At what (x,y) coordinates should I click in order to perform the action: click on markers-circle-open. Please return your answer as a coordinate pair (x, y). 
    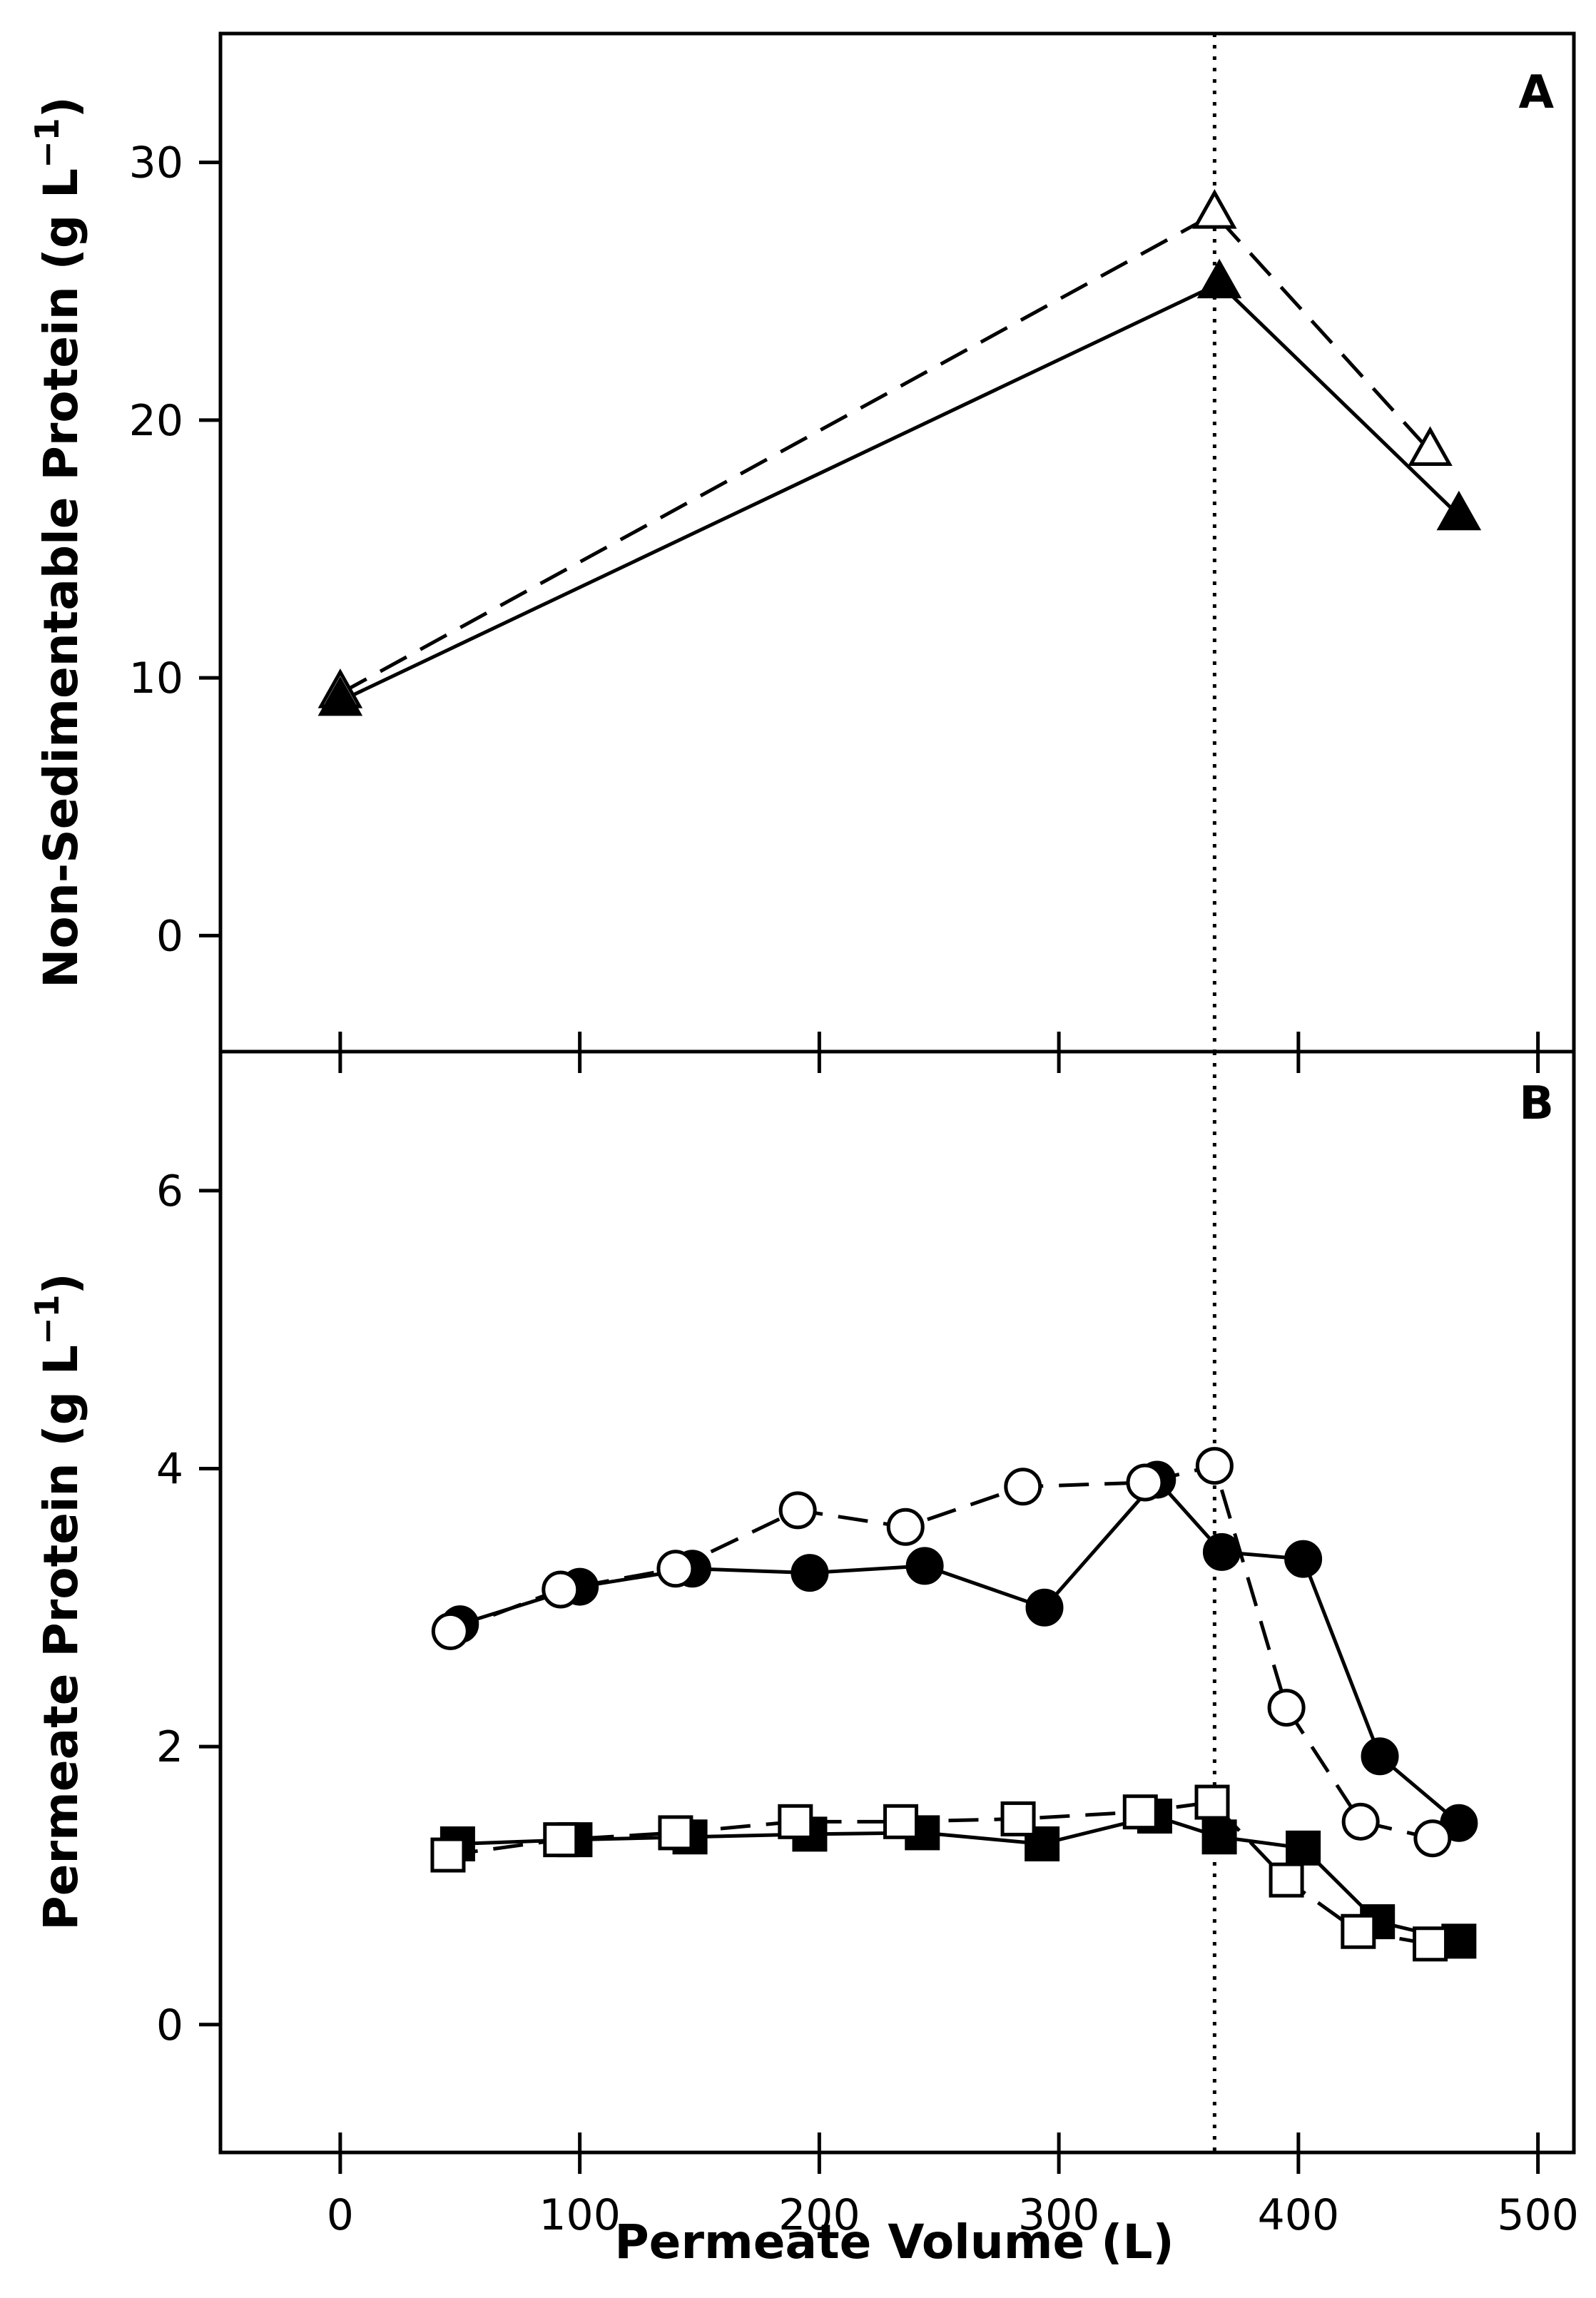
    Looking at the image, I should click on (941, 1652).